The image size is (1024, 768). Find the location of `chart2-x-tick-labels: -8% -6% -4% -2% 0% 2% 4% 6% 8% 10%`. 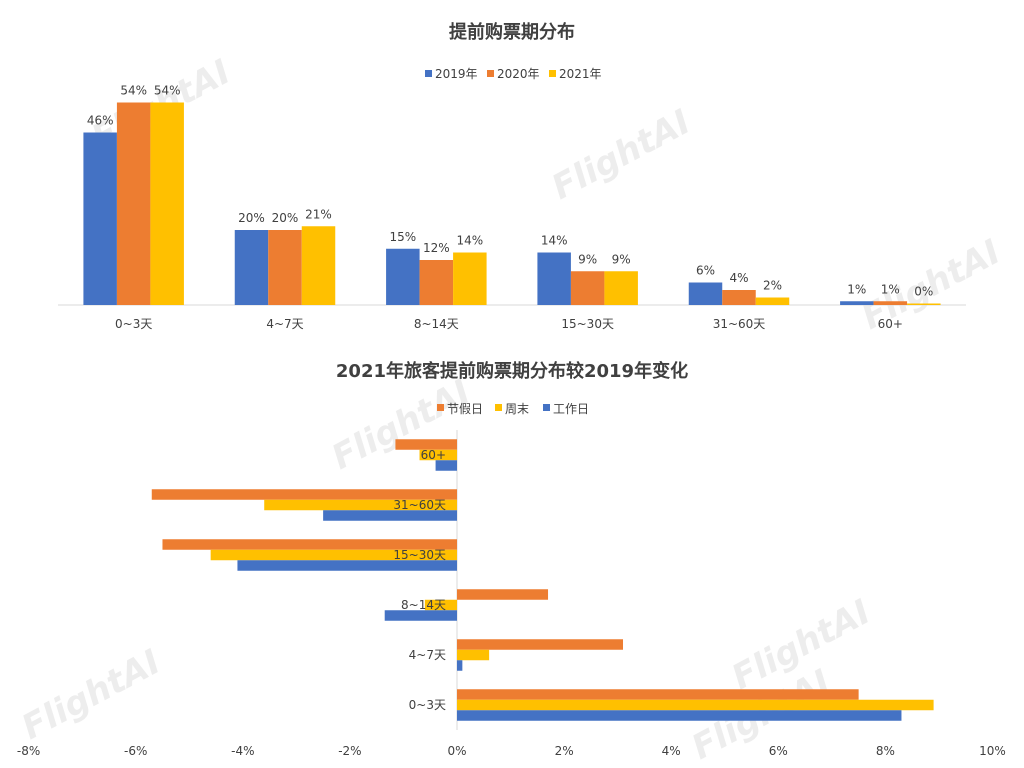

chart2-x-tick-labels: -8% -6% -4% -2% 0% 2% 4% 6% 8% 10% is located at coordinates (511, 751).